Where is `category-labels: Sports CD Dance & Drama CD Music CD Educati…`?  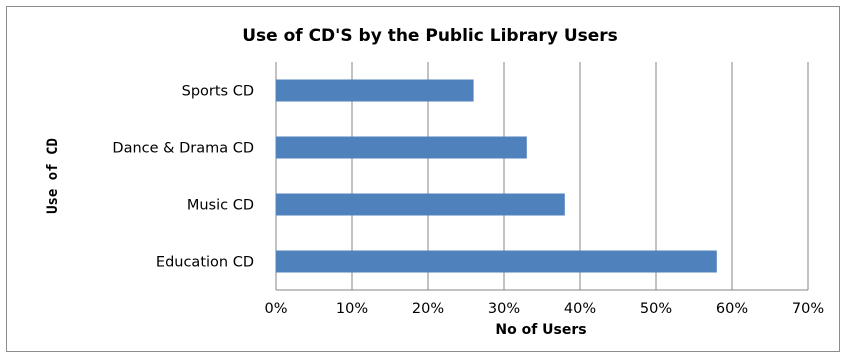
category-labels: Sports CD Dance & Drama CD Music CD Educati… is located at coordinates (183, 177).